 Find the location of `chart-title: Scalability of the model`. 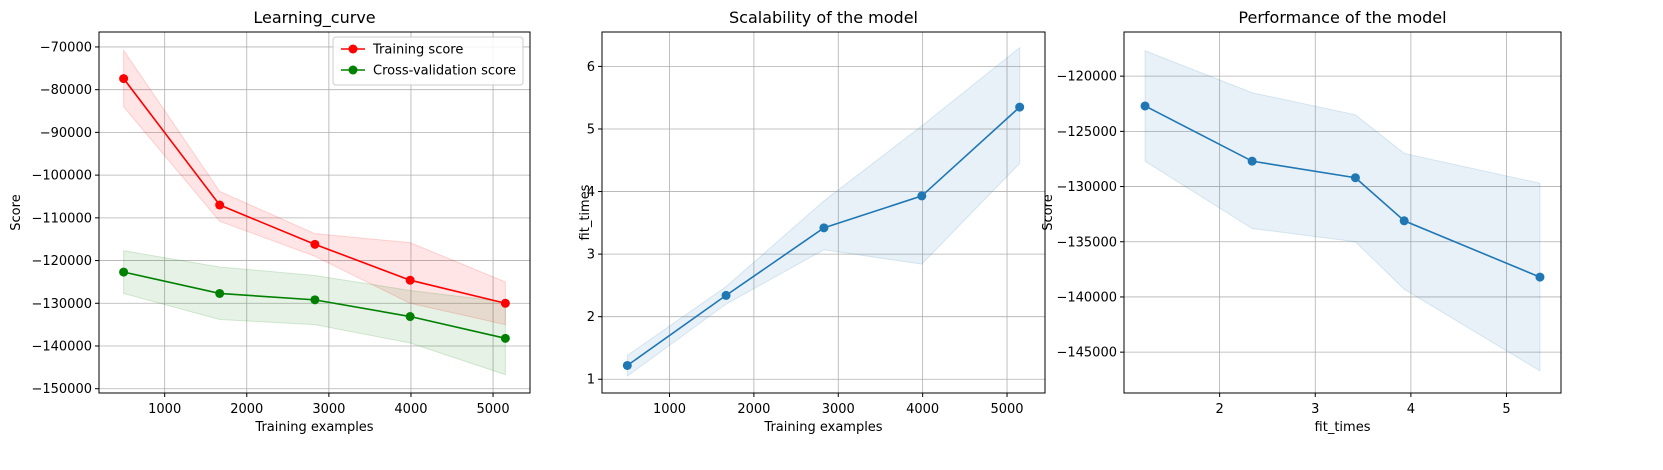

chart-title: Scalability of the model is located at coordinates (823, 17).